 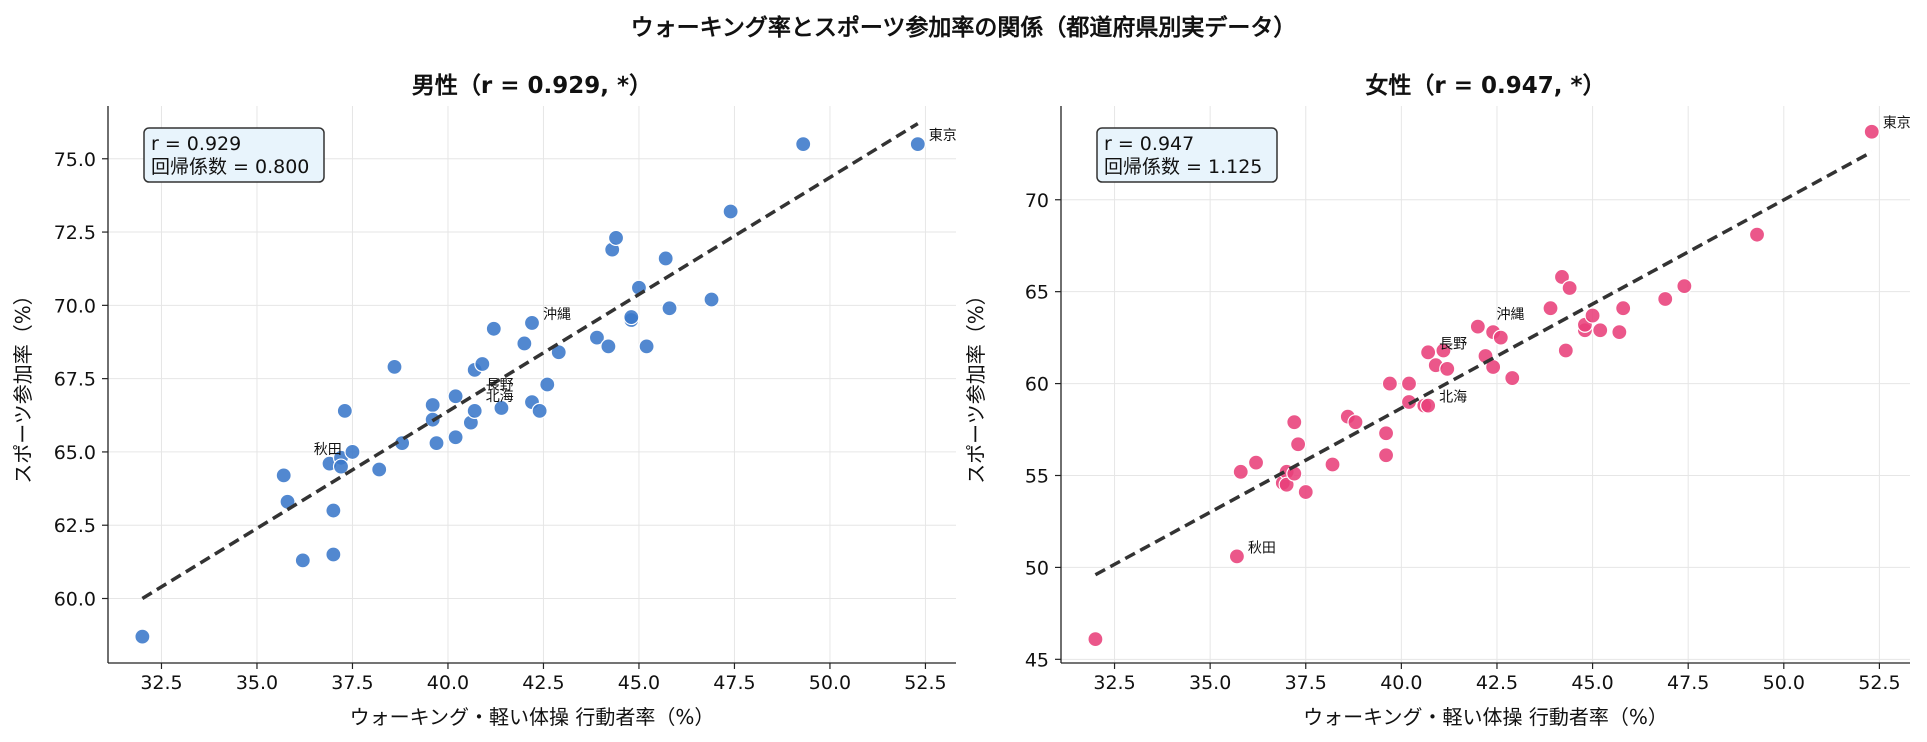 What do you see at coordinates (328, 450) in the screenshot?
I see `male-point-label: 秋田` at bounding box center [328, 450].